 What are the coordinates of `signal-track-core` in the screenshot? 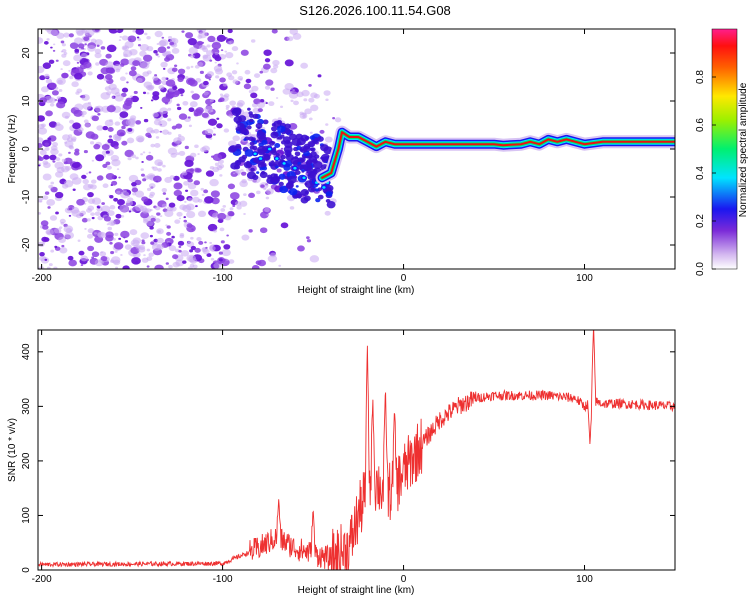 It's located at (498, 155).